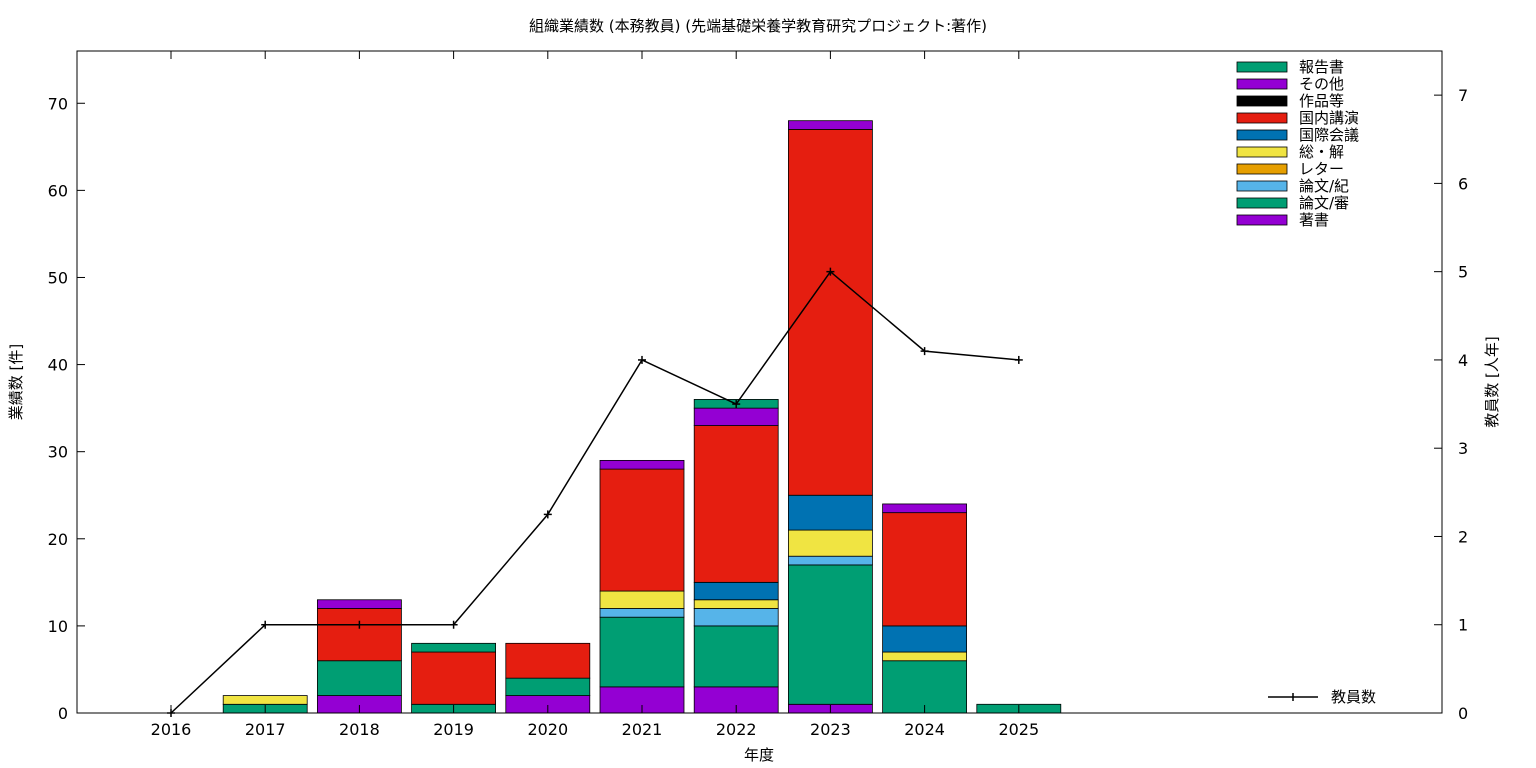  I want to click on legend-label: 著書, so click(1314, 220).